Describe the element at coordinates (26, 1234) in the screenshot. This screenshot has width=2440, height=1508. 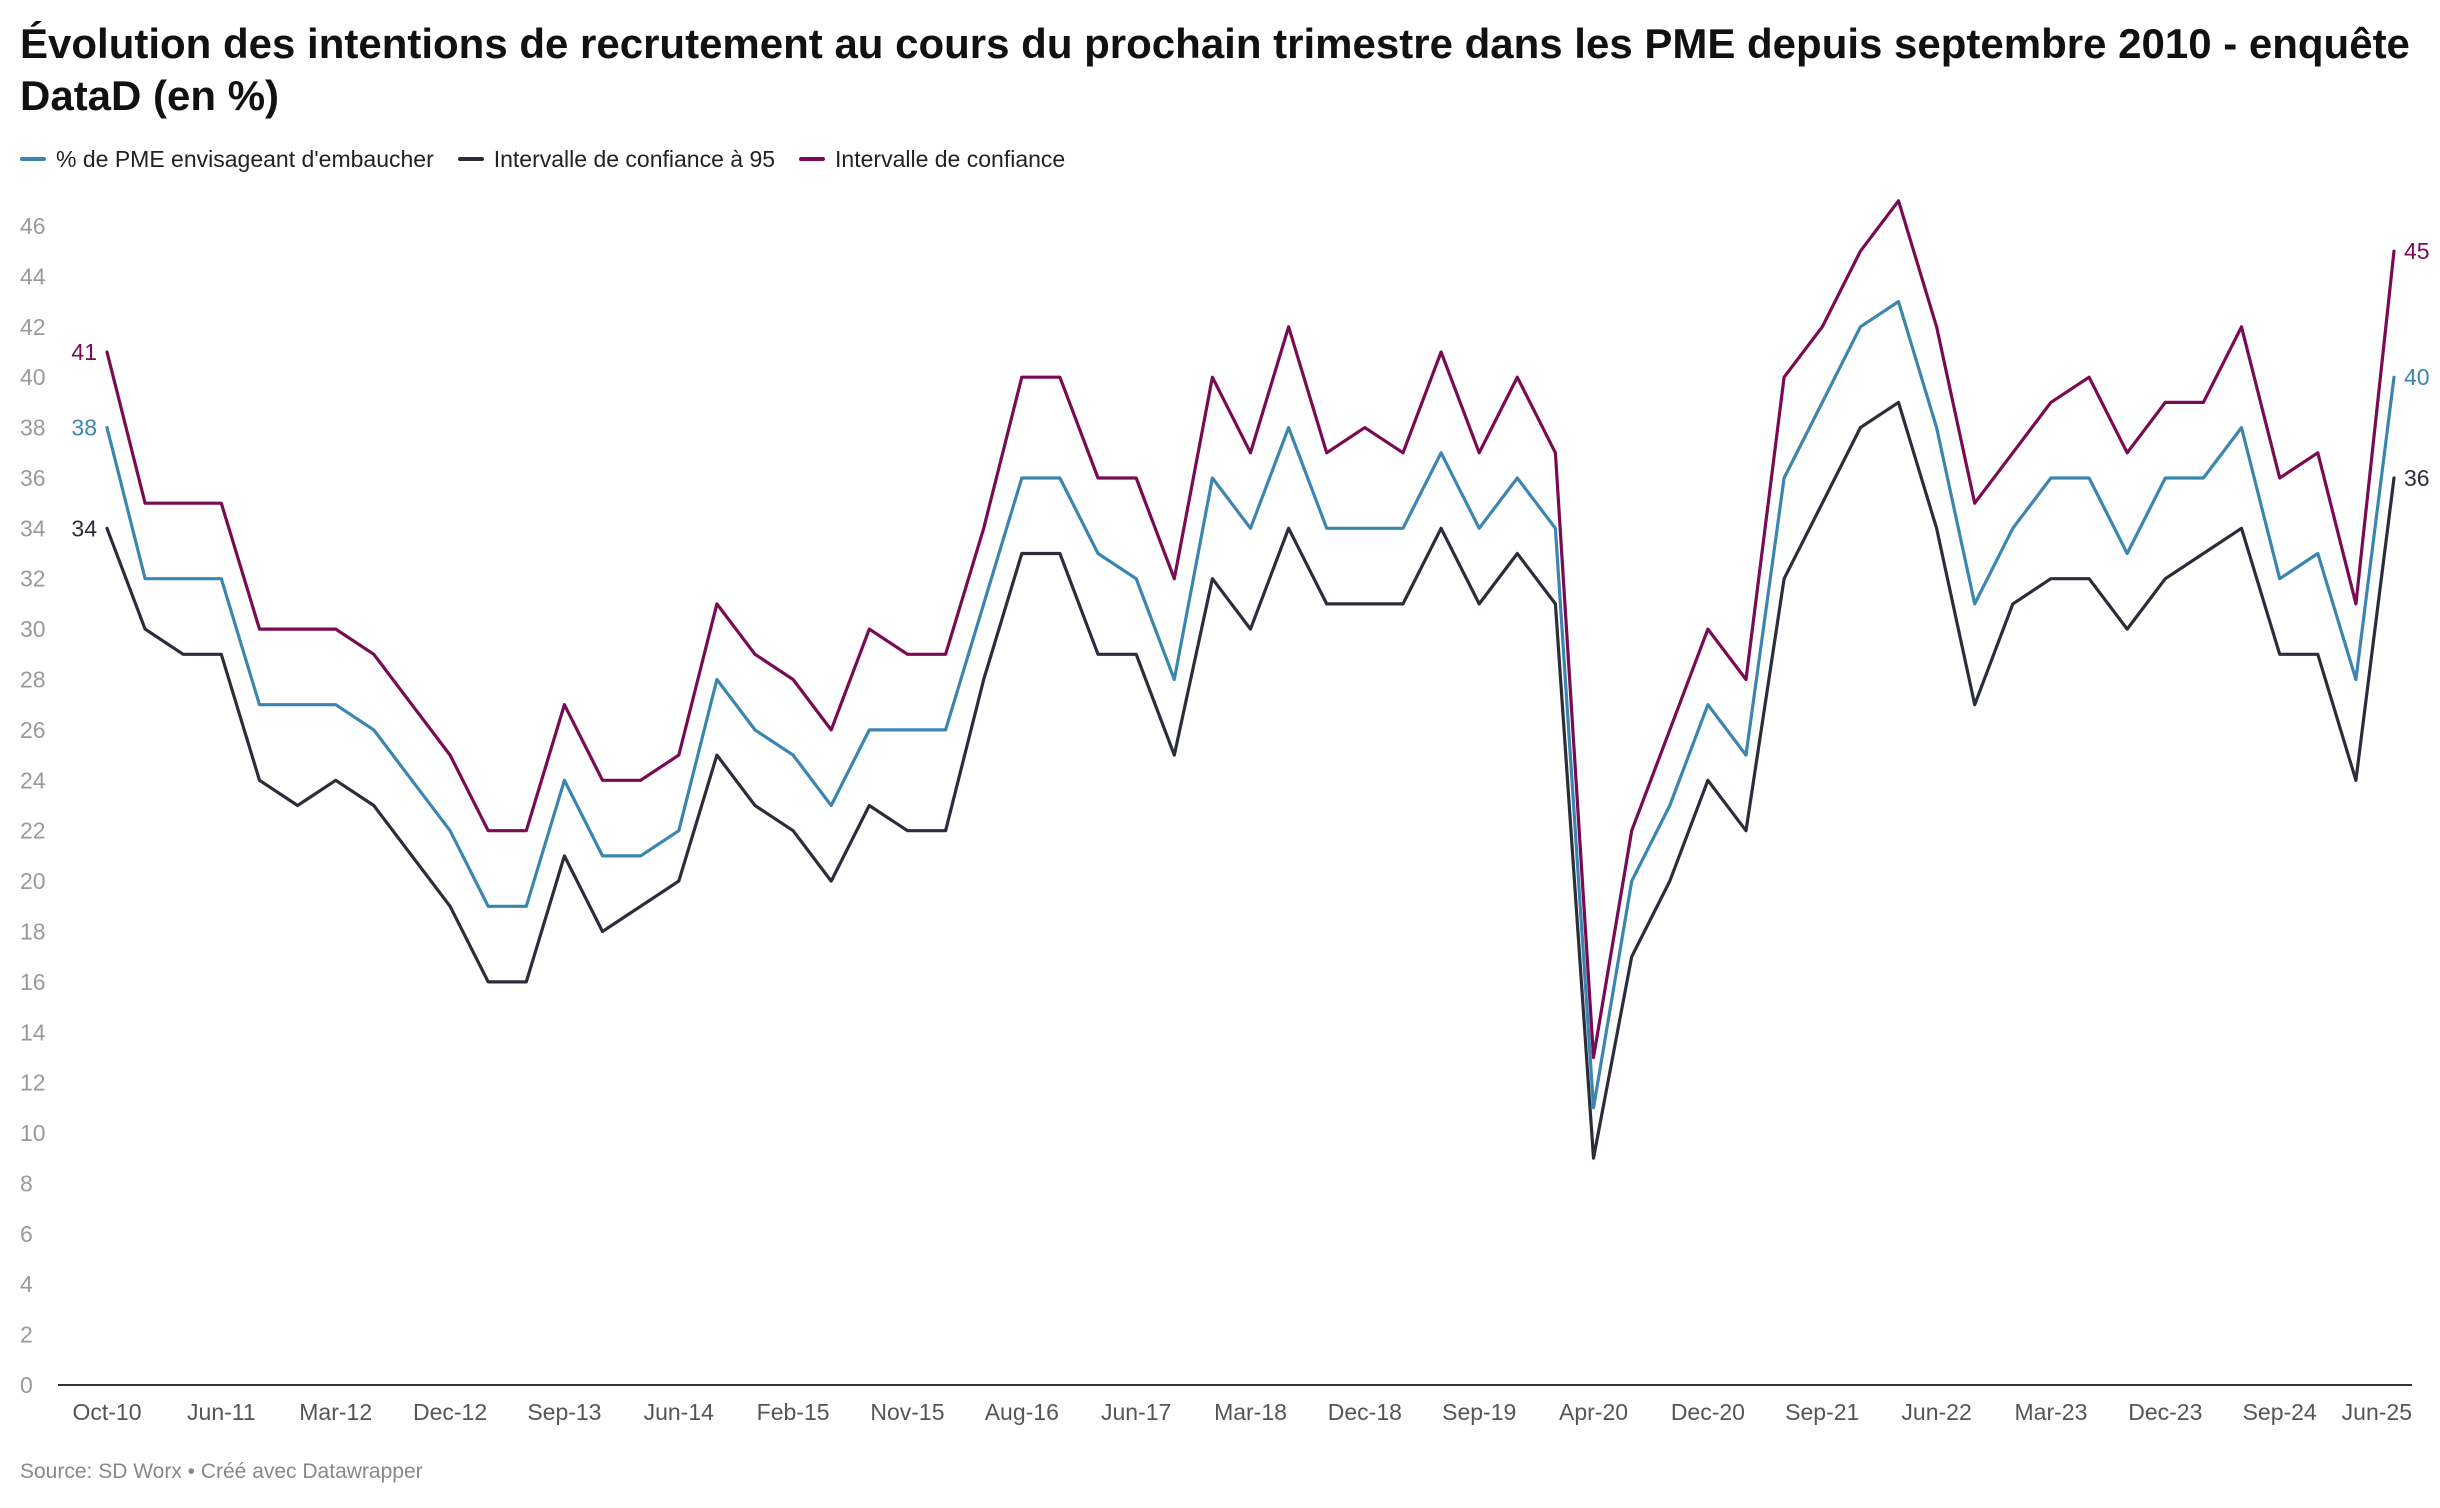
I see `y-tick-label-6: 6` at that location.